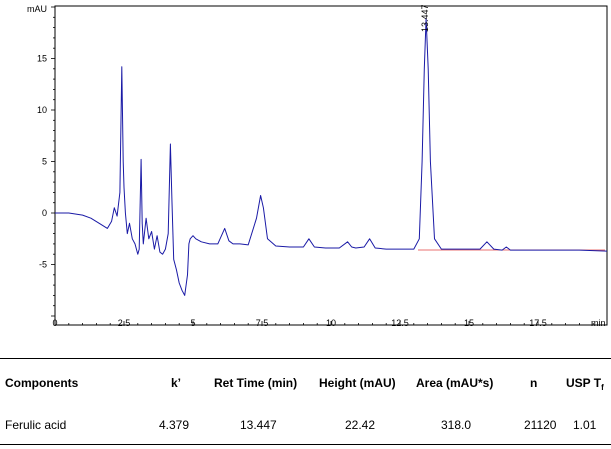 The width and height of the screenshot is (611, 449). Describe the element at coordinates (602, 387) in the screenshot. I see `header-usp-t-subscript: f` at that location.